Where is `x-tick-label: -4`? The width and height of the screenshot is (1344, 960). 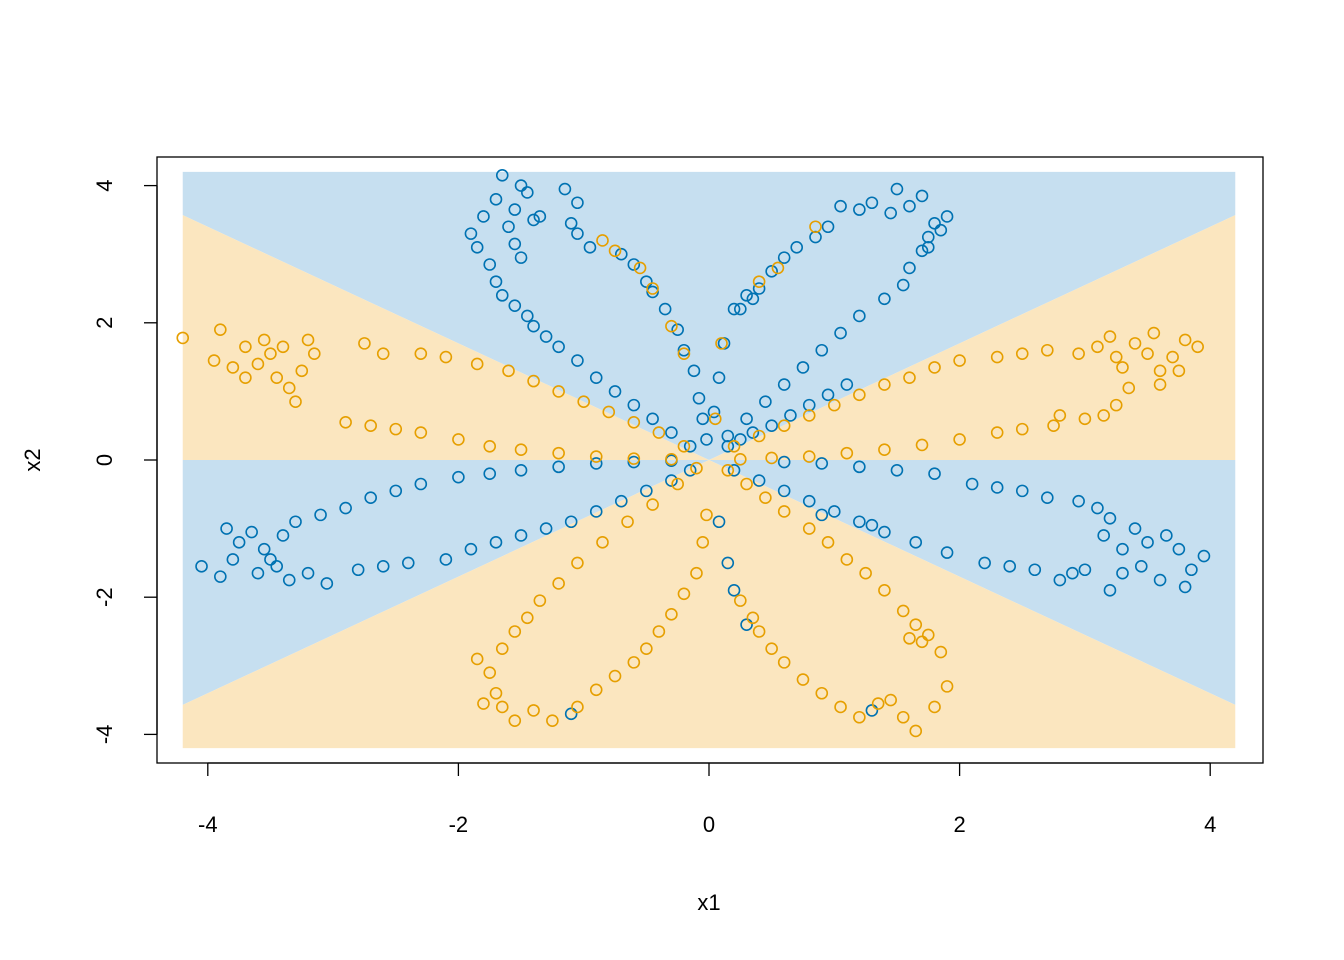 x-tick-label: -4 is located at coordinates (208, 824).